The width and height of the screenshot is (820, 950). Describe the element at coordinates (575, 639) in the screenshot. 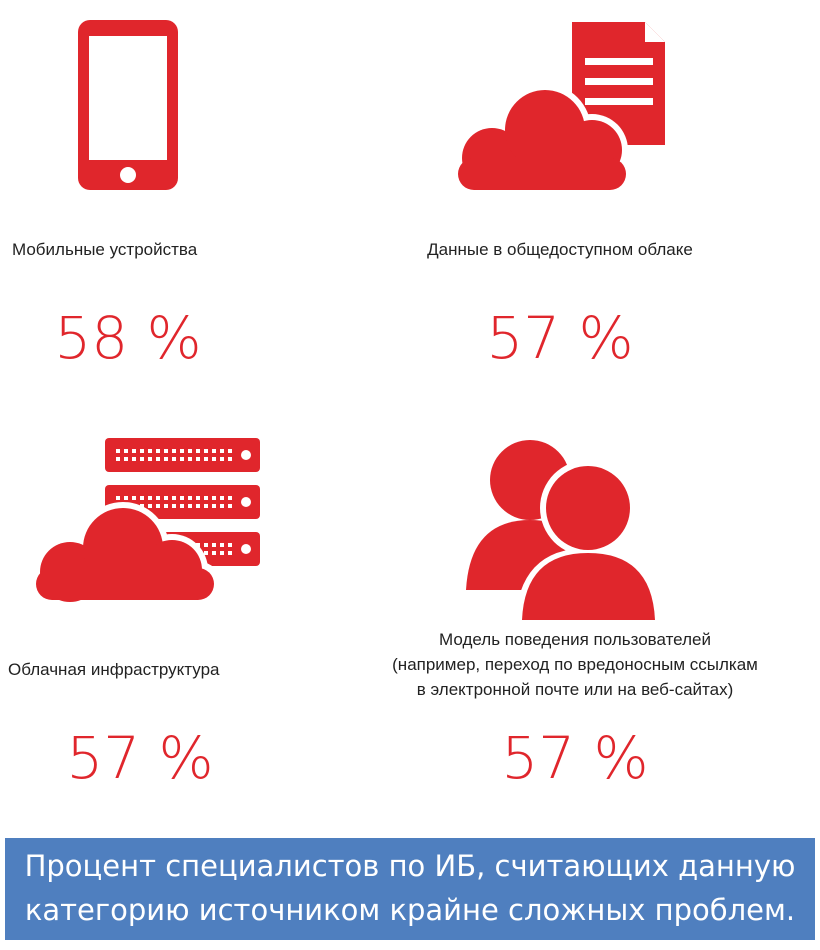

I see `item-label: Модель поведения пользователей` at that location.